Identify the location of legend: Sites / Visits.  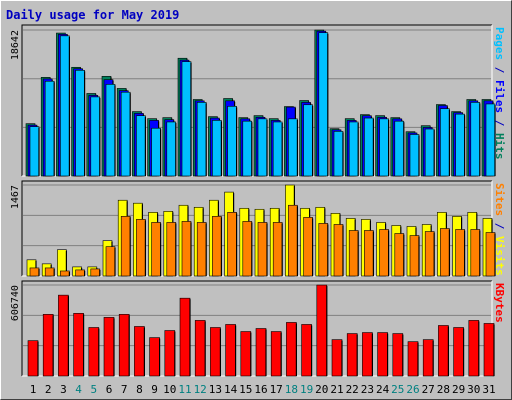
(499, 229).